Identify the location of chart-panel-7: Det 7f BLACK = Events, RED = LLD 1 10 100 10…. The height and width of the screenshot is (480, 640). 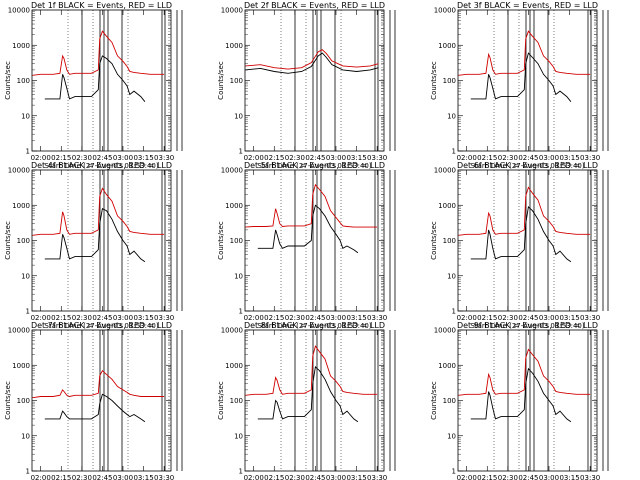
(93, 400).